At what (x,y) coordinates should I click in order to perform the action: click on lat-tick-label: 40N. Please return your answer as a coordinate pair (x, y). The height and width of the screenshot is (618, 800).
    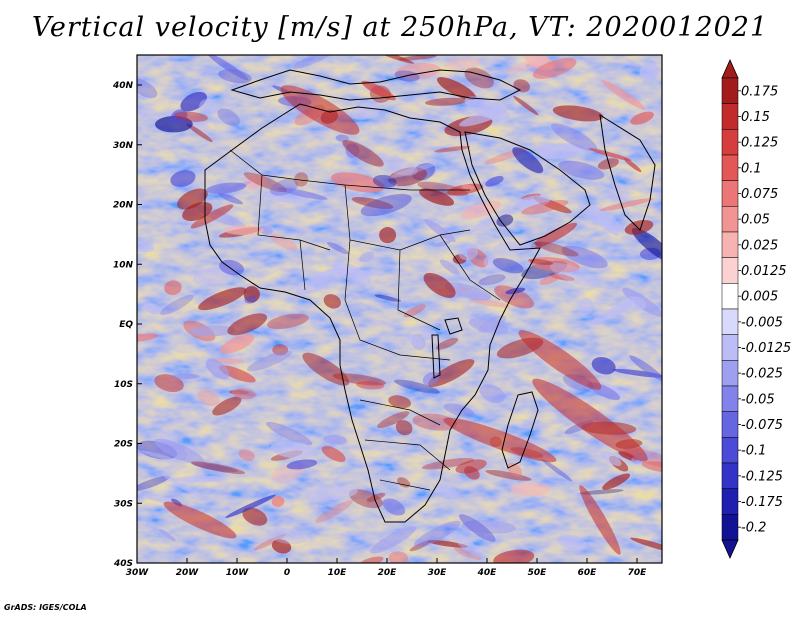
    Looking at the image, I should click on (123, 86).